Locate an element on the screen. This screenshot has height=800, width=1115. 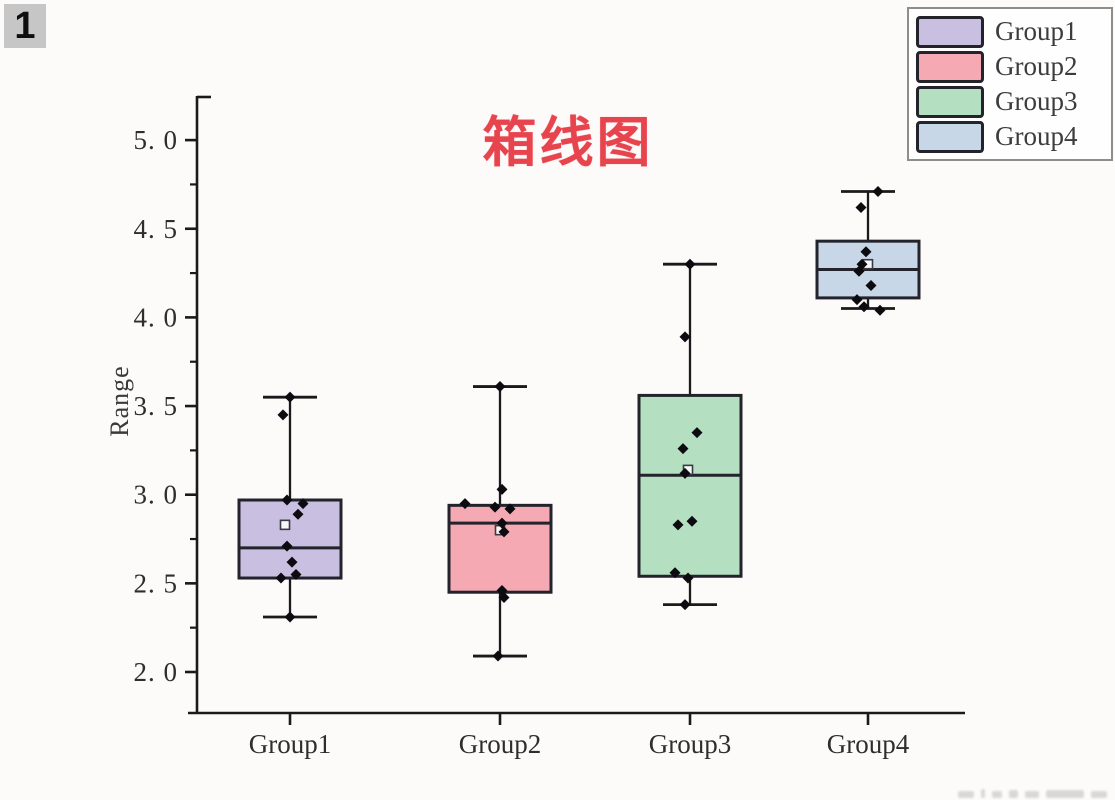
x-tick-label: Group3 is located at coordinates (690, 744).